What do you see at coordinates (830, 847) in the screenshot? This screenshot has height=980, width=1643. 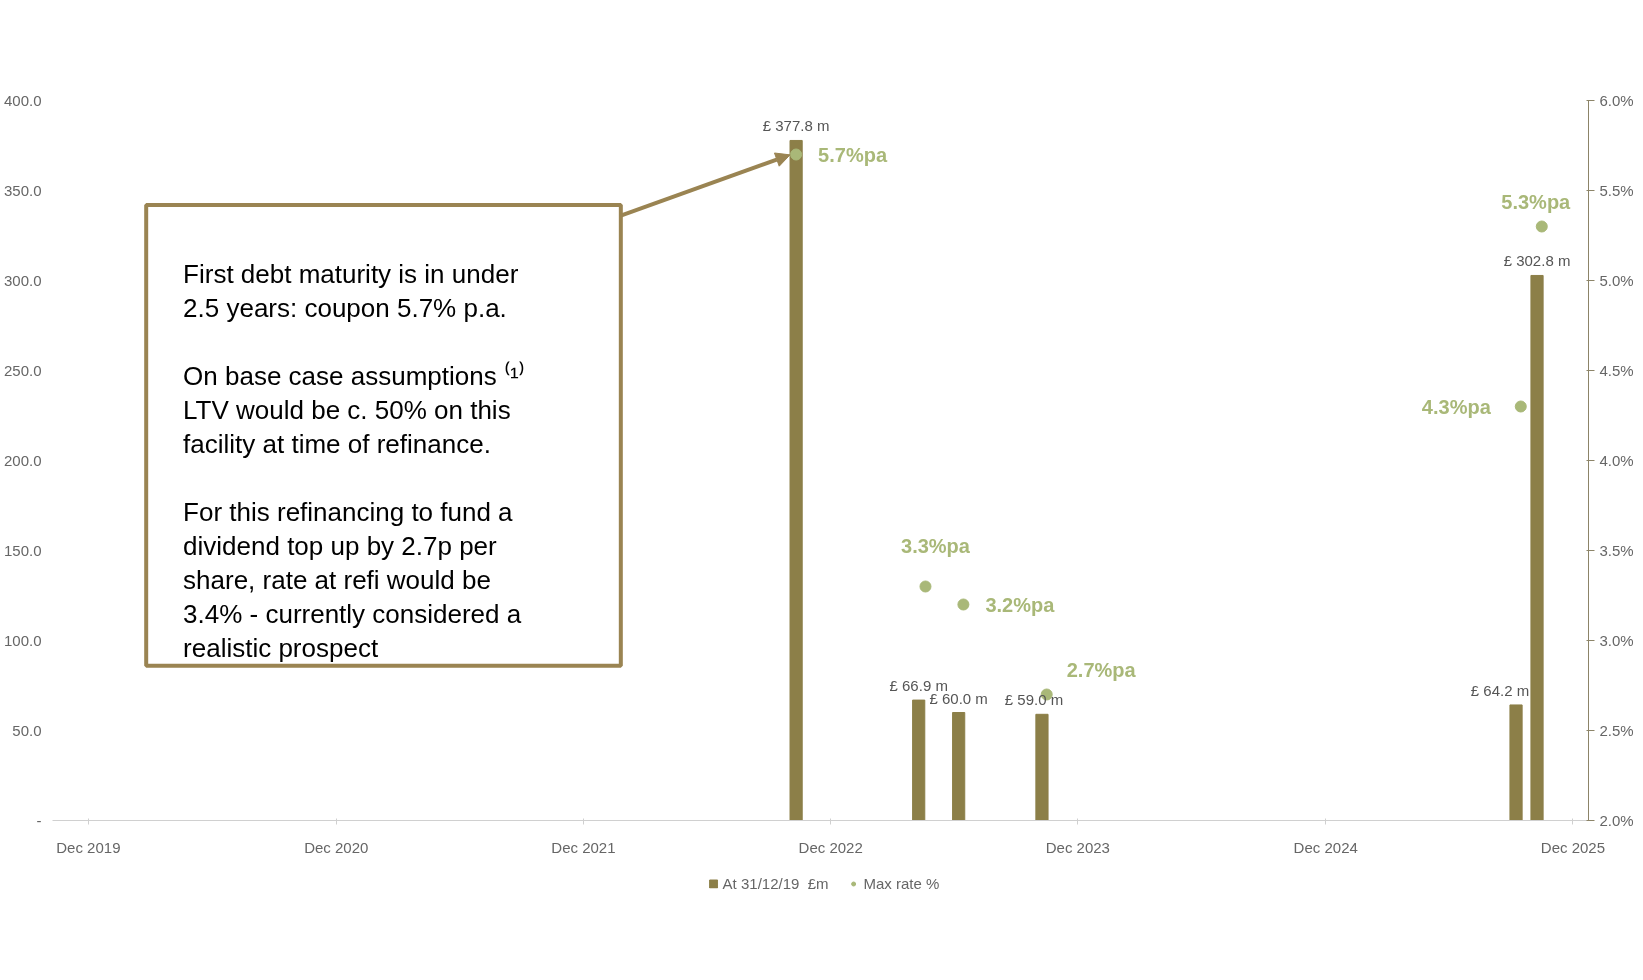 I see `x-tick-label: Dec 2022` at bounding box center [830, 847].